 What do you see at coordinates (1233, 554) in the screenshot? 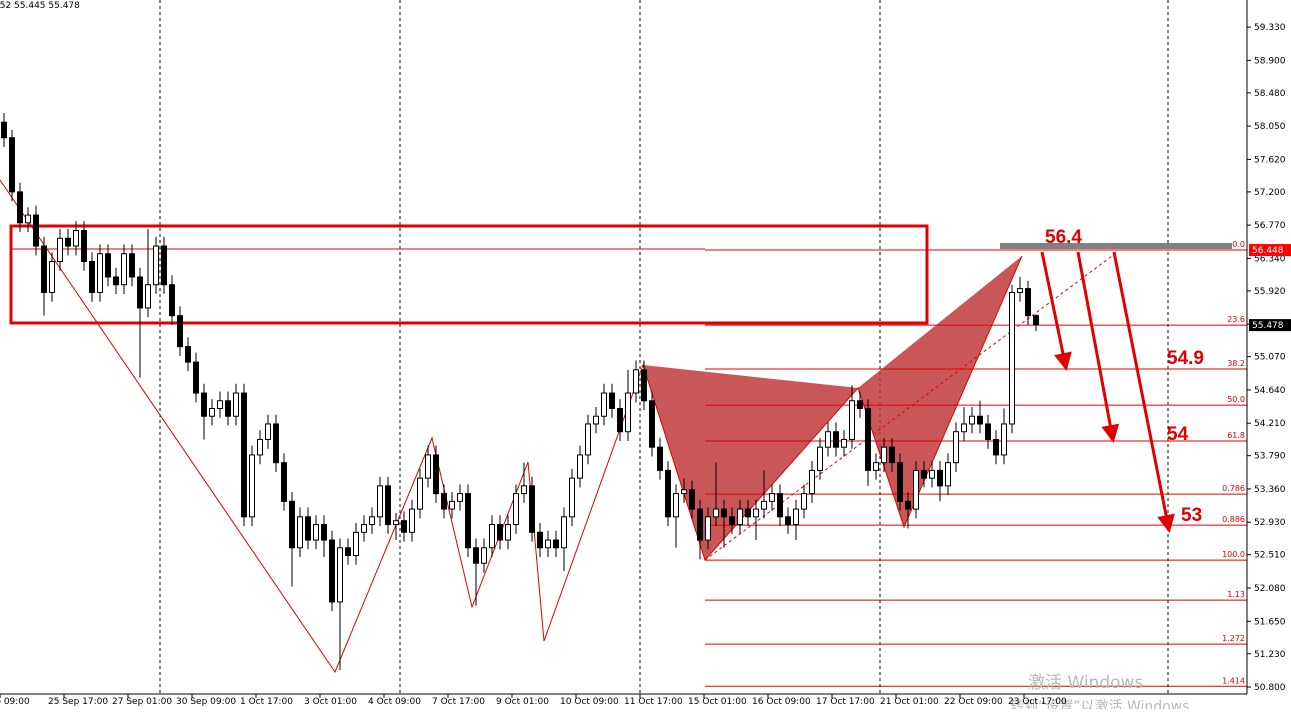
I see `fib-label: 100.0` at bounding box center [1233, 554].